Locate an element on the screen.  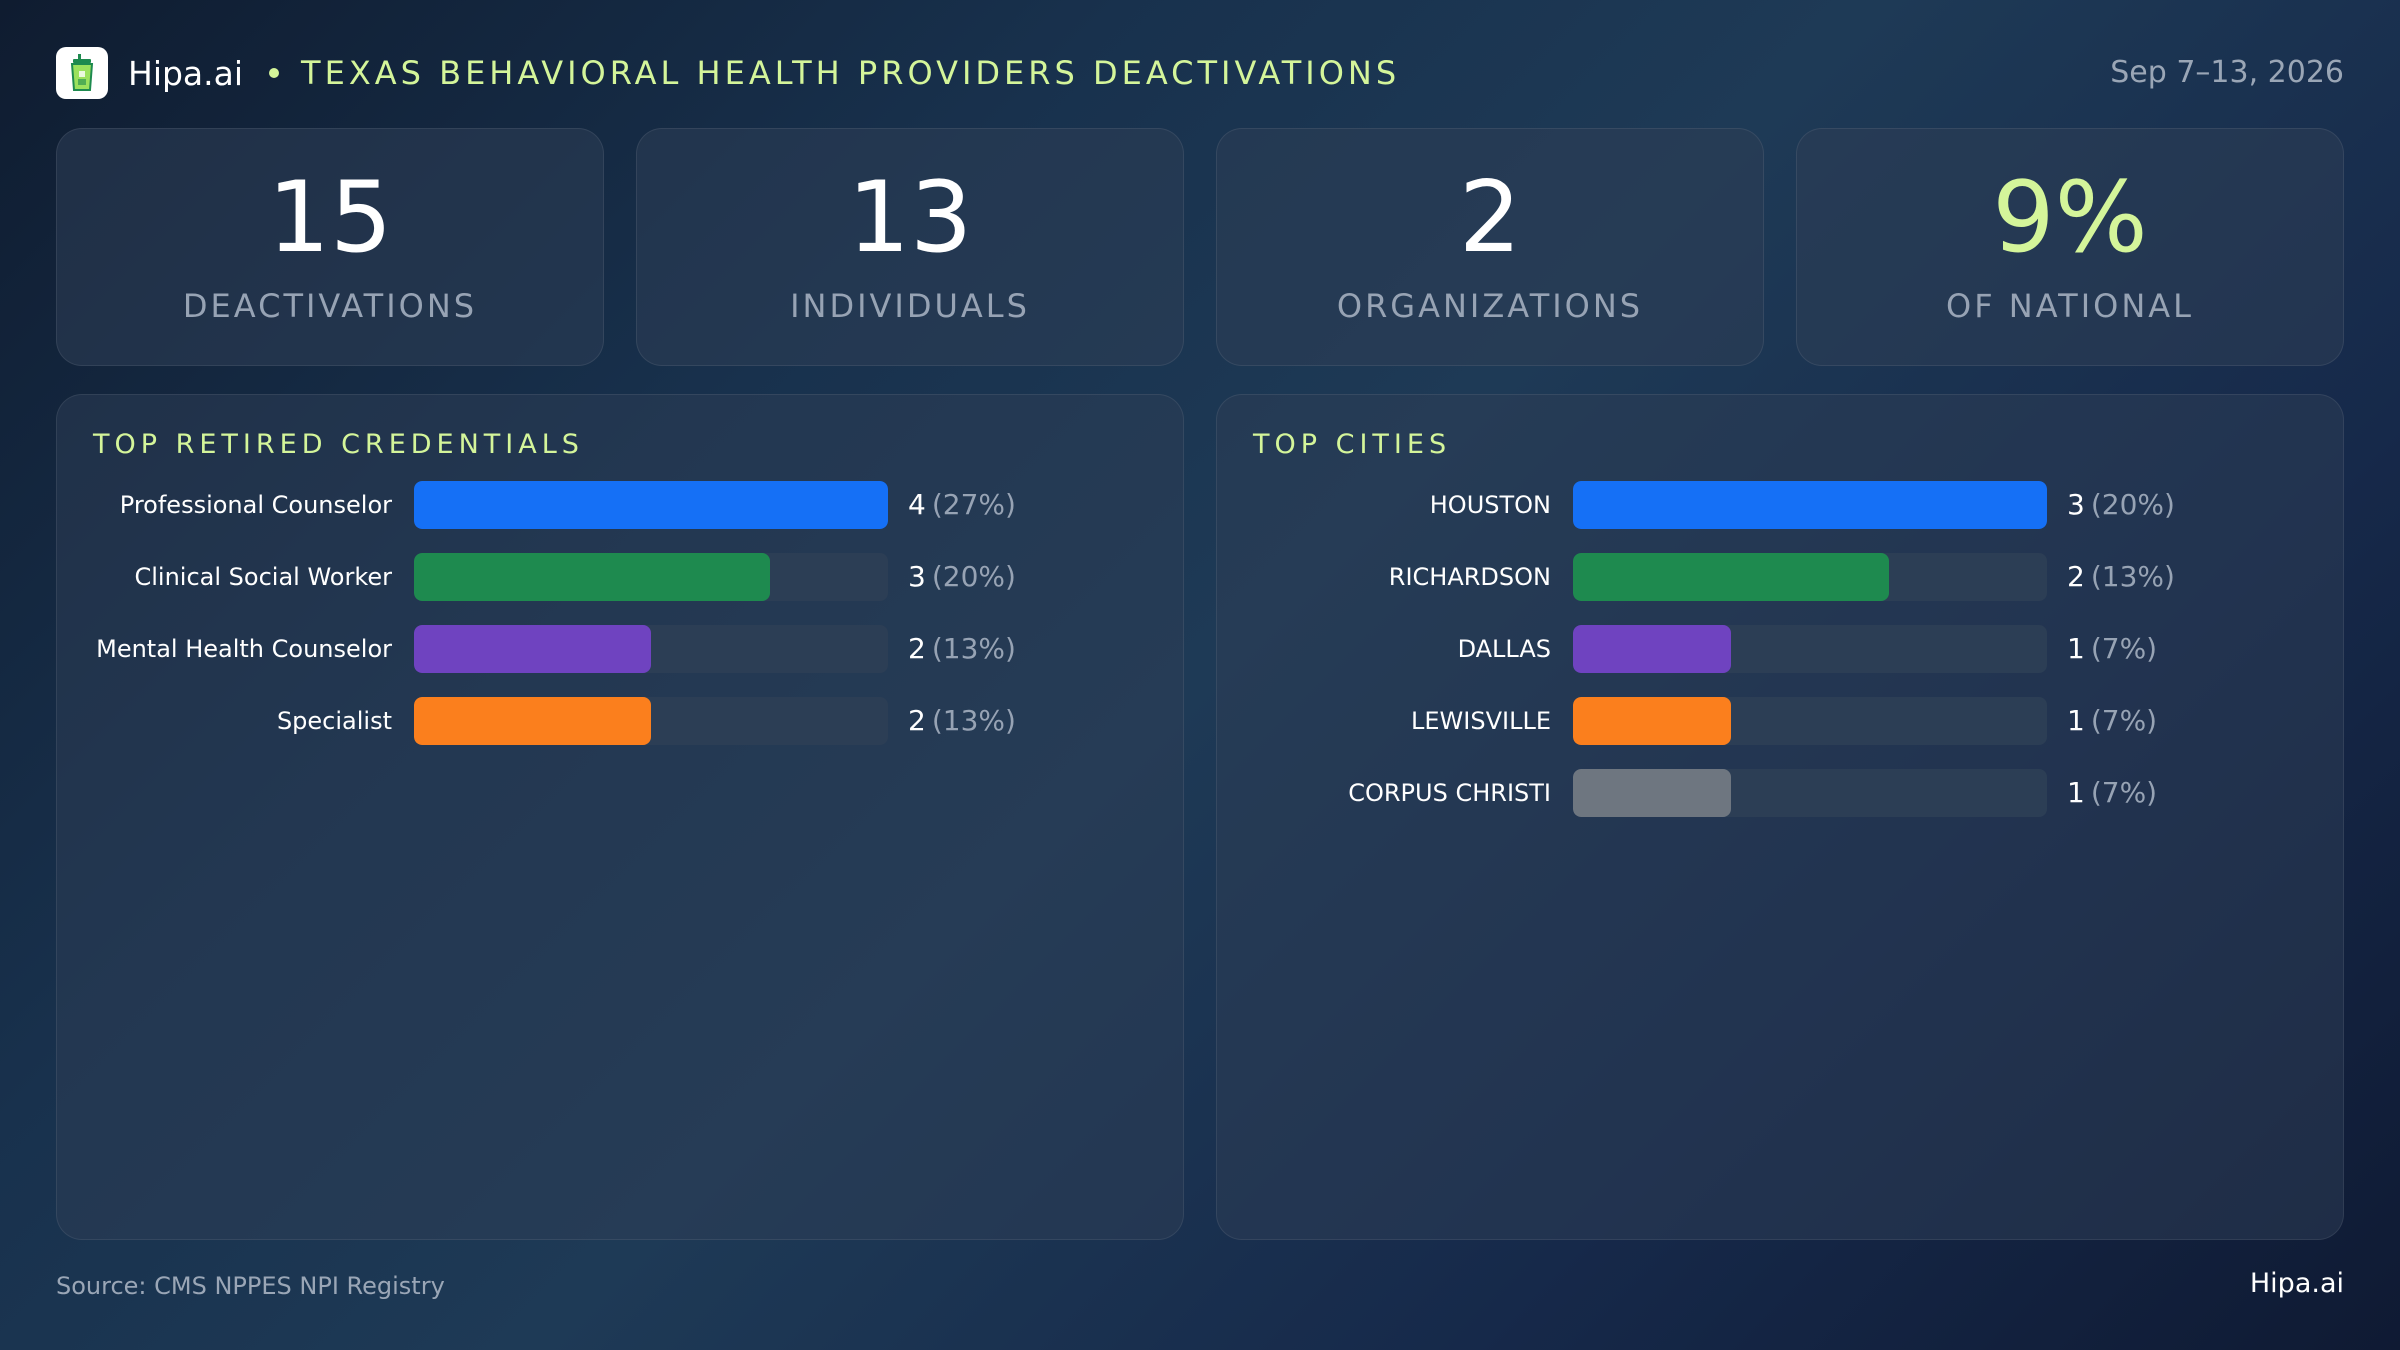
bar-row: Specialist 2 (13%) is located at coordinates (620, 721).